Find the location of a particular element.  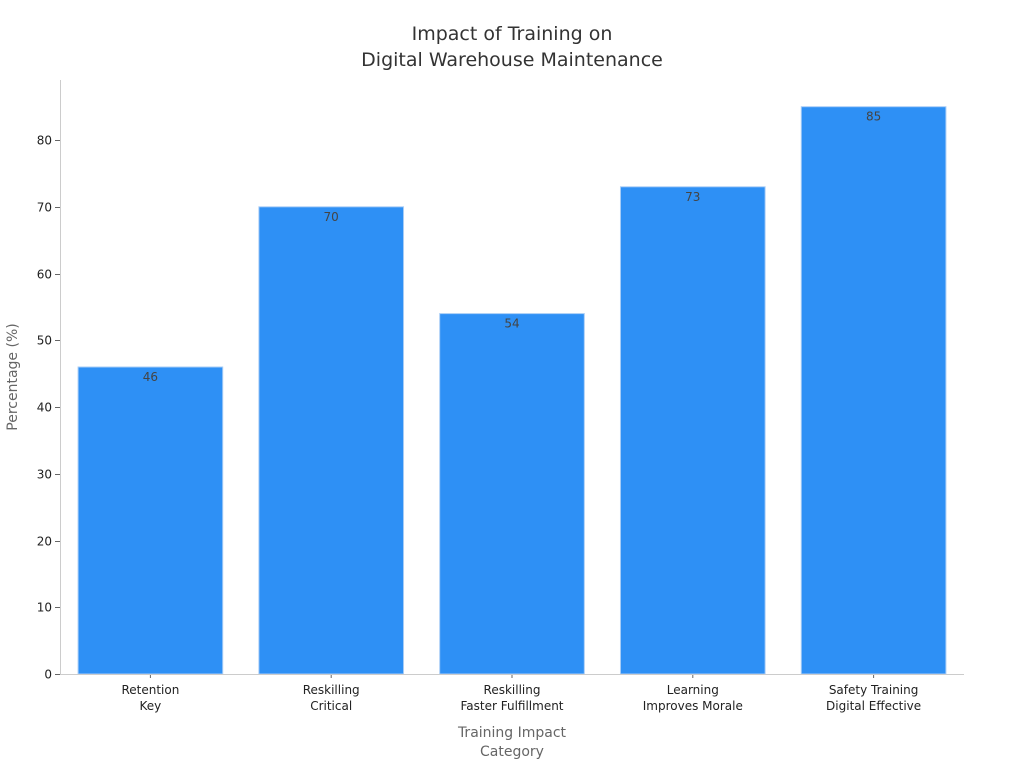

y-axis-label: Percentage (%) is located at coordinates (13, 376).